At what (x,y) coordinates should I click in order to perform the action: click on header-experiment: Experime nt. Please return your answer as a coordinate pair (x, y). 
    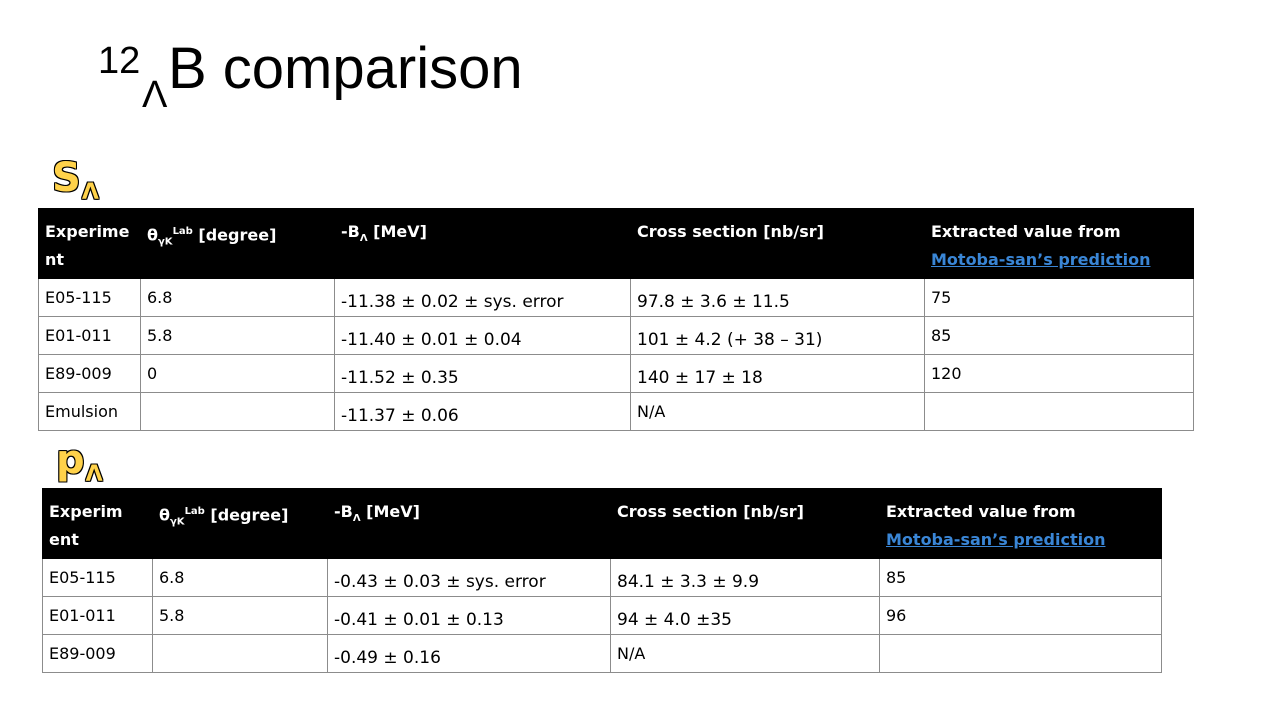
    Looking at the image, I should click on (89, 243).